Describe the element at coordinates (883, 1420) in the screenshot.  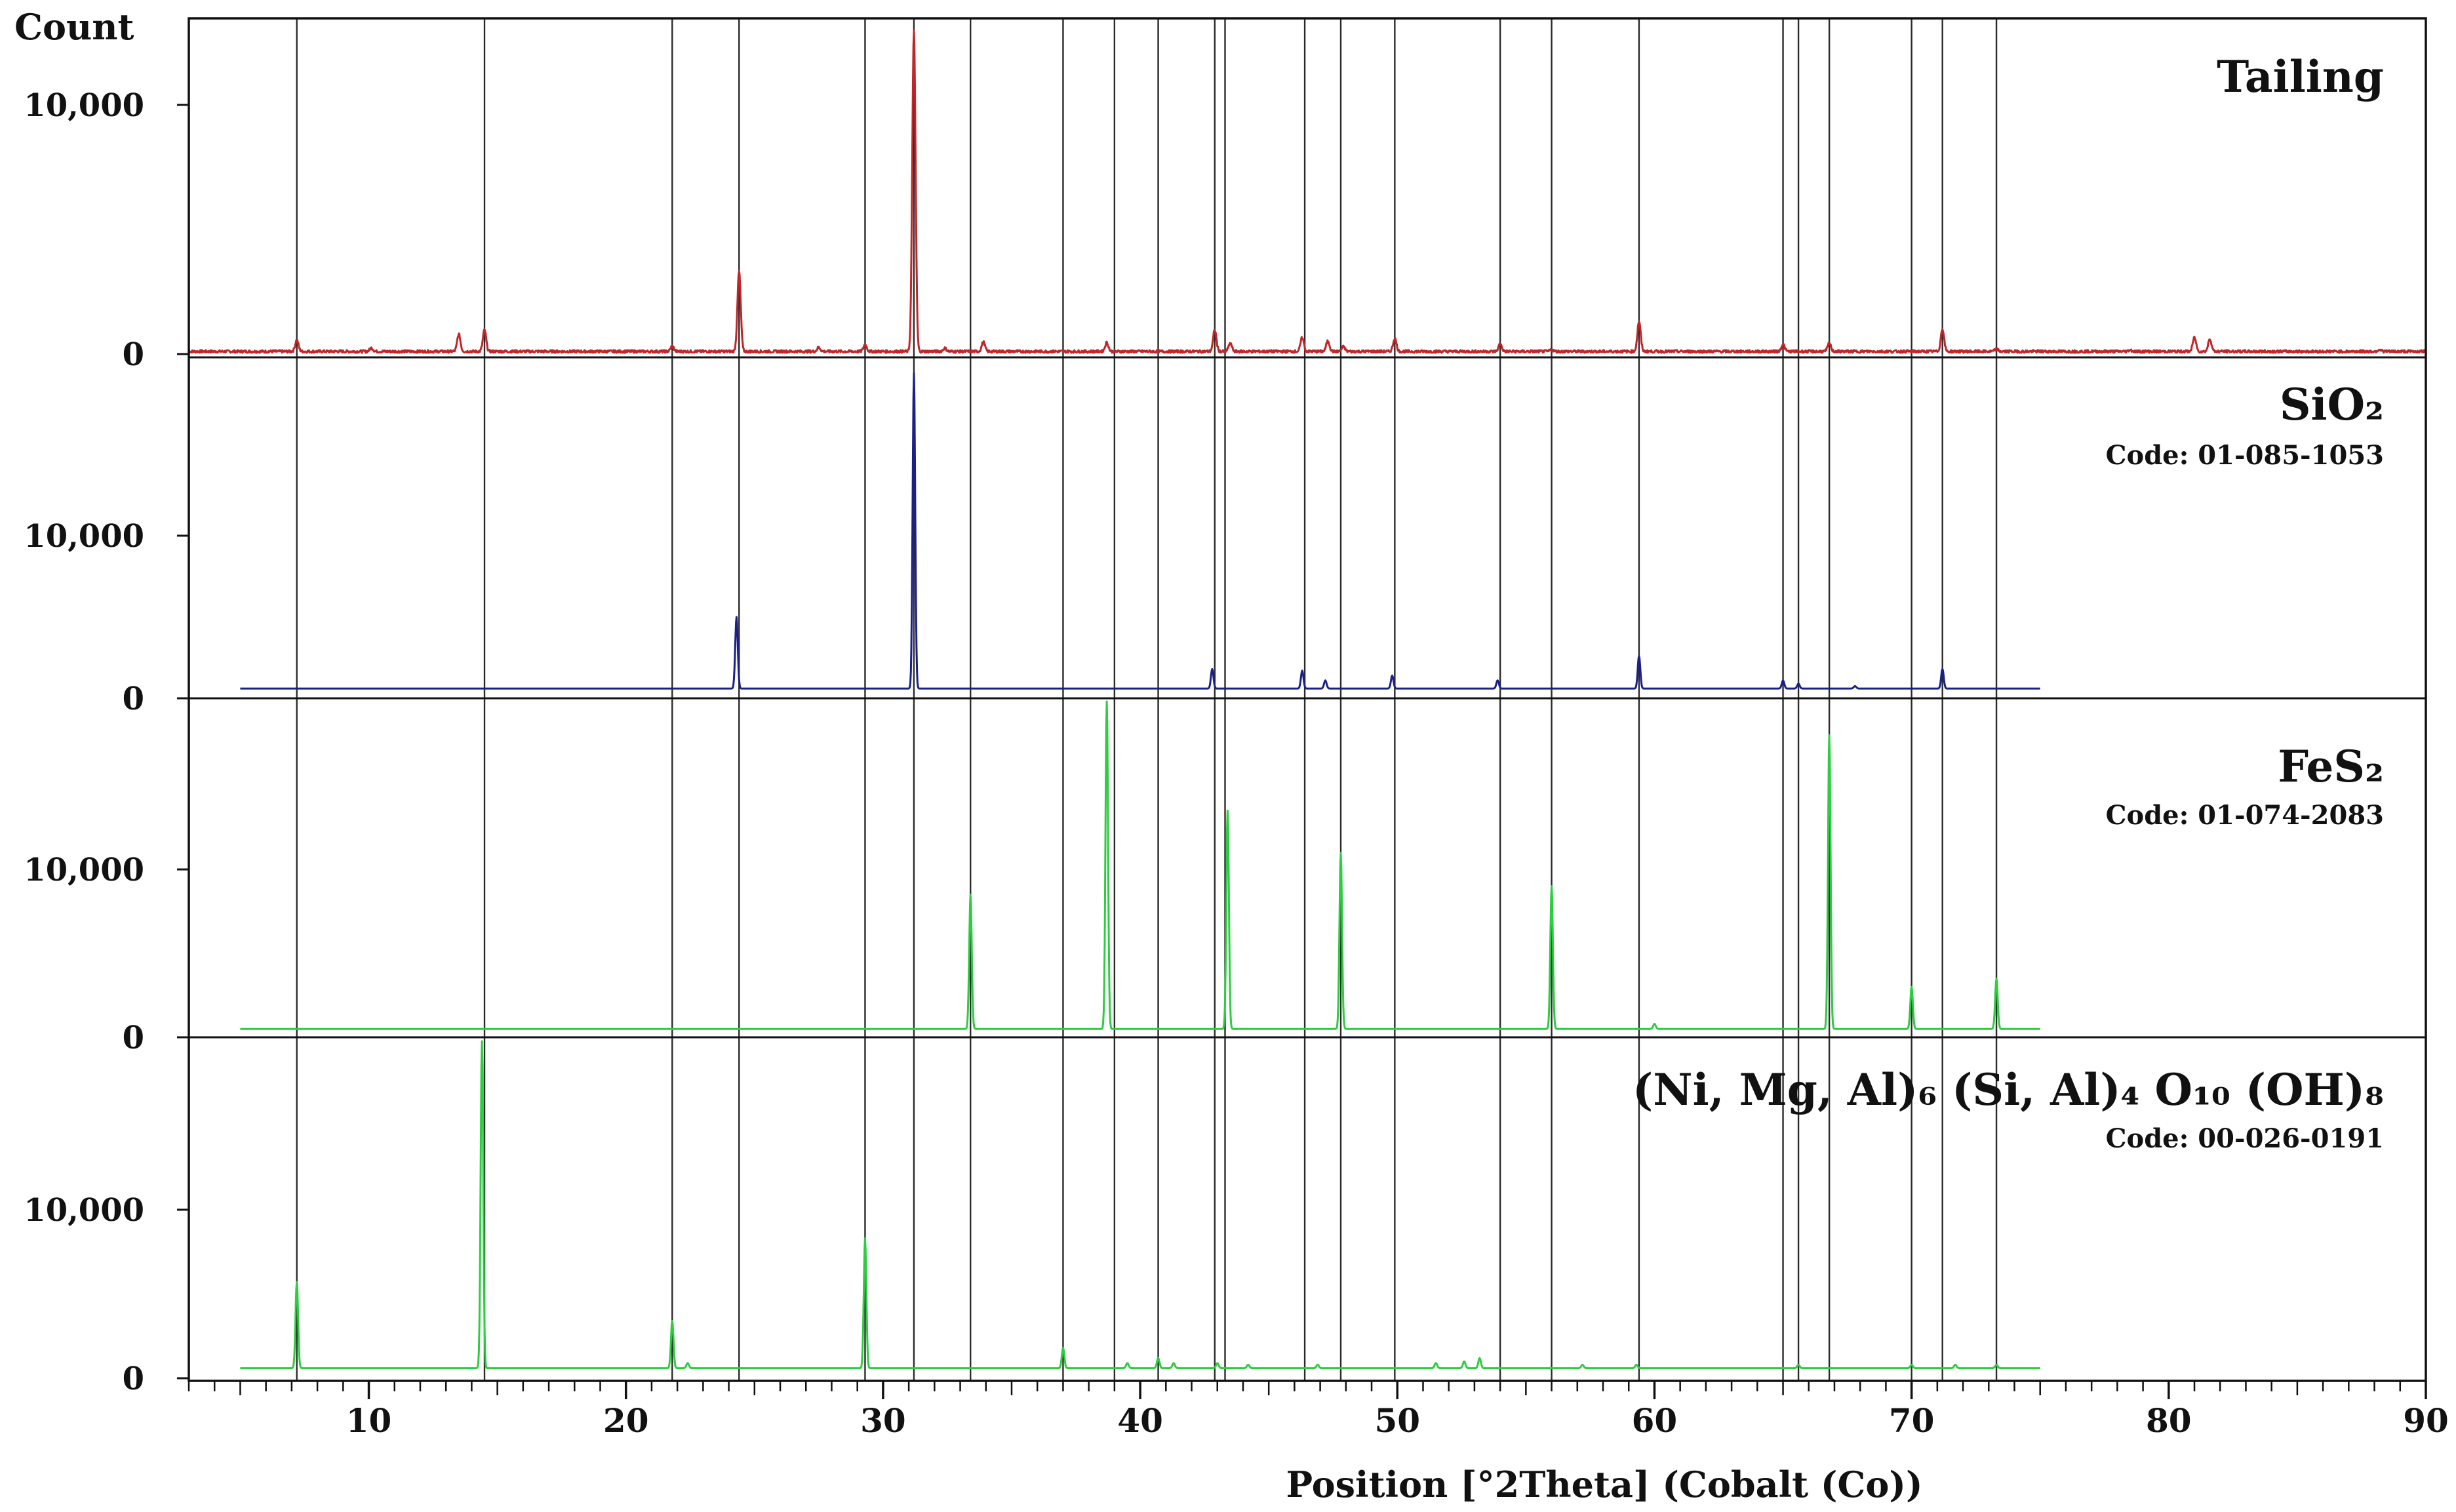
I see `x-tick-label: 30` at that location.